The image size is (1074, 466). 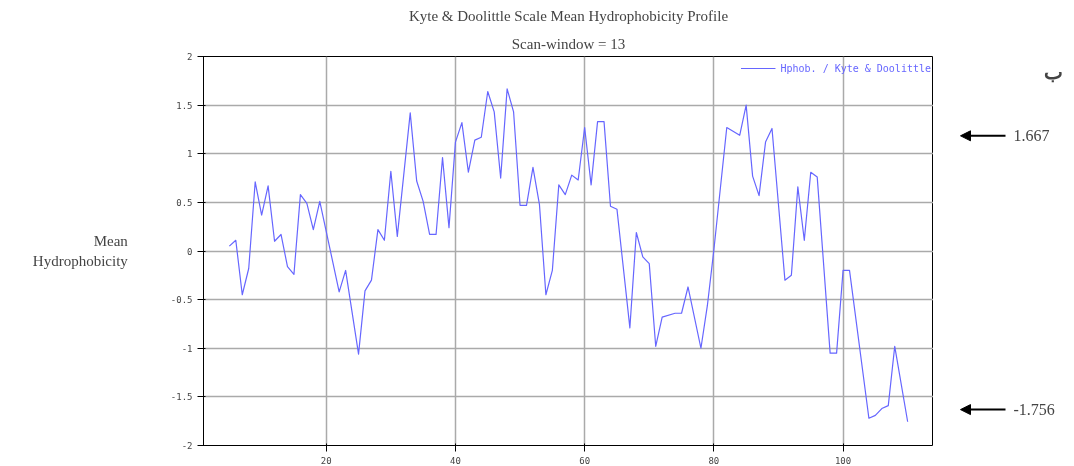 I want to click on x-tick-label: 40, so click(x=455, y=460).